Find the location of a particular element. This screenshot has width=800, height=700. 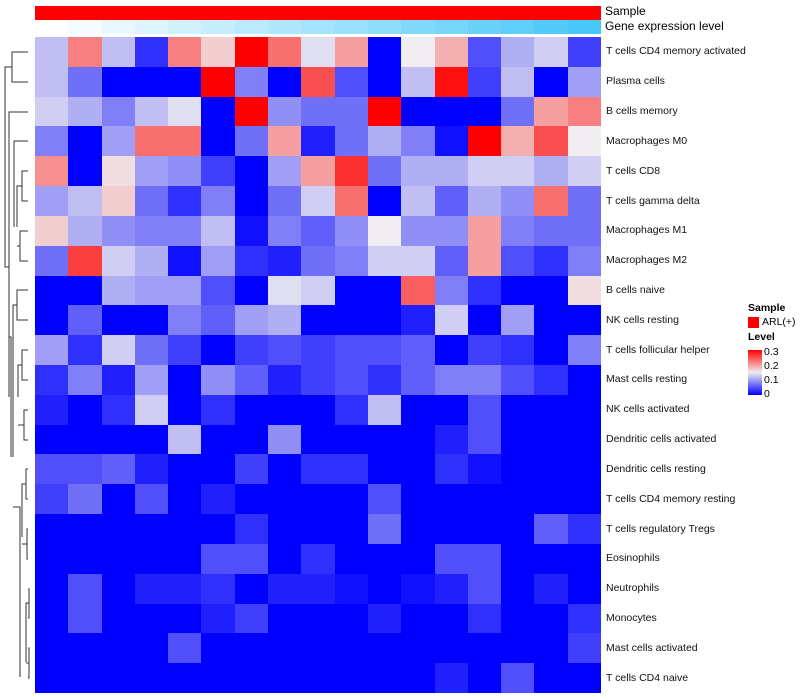

legend-level-title: Level is located at coordinates (761, 337).